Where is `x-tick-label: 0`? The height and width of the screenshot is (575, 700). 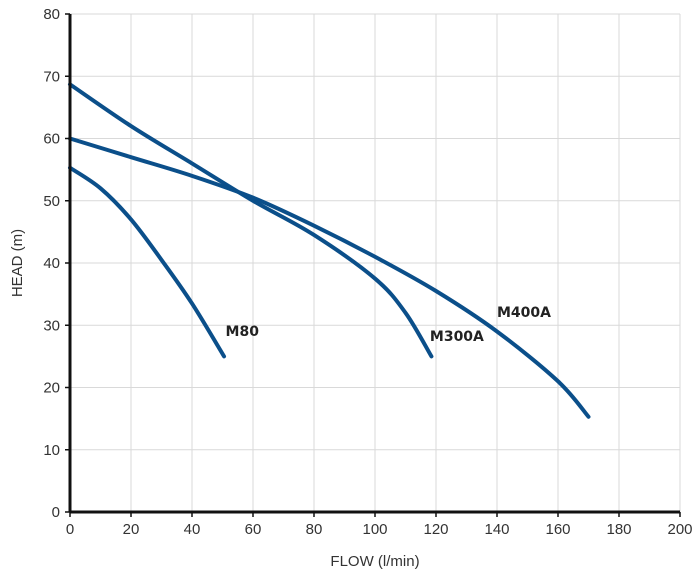
x-tick-label: 0 is located at coordinates (70, 529).